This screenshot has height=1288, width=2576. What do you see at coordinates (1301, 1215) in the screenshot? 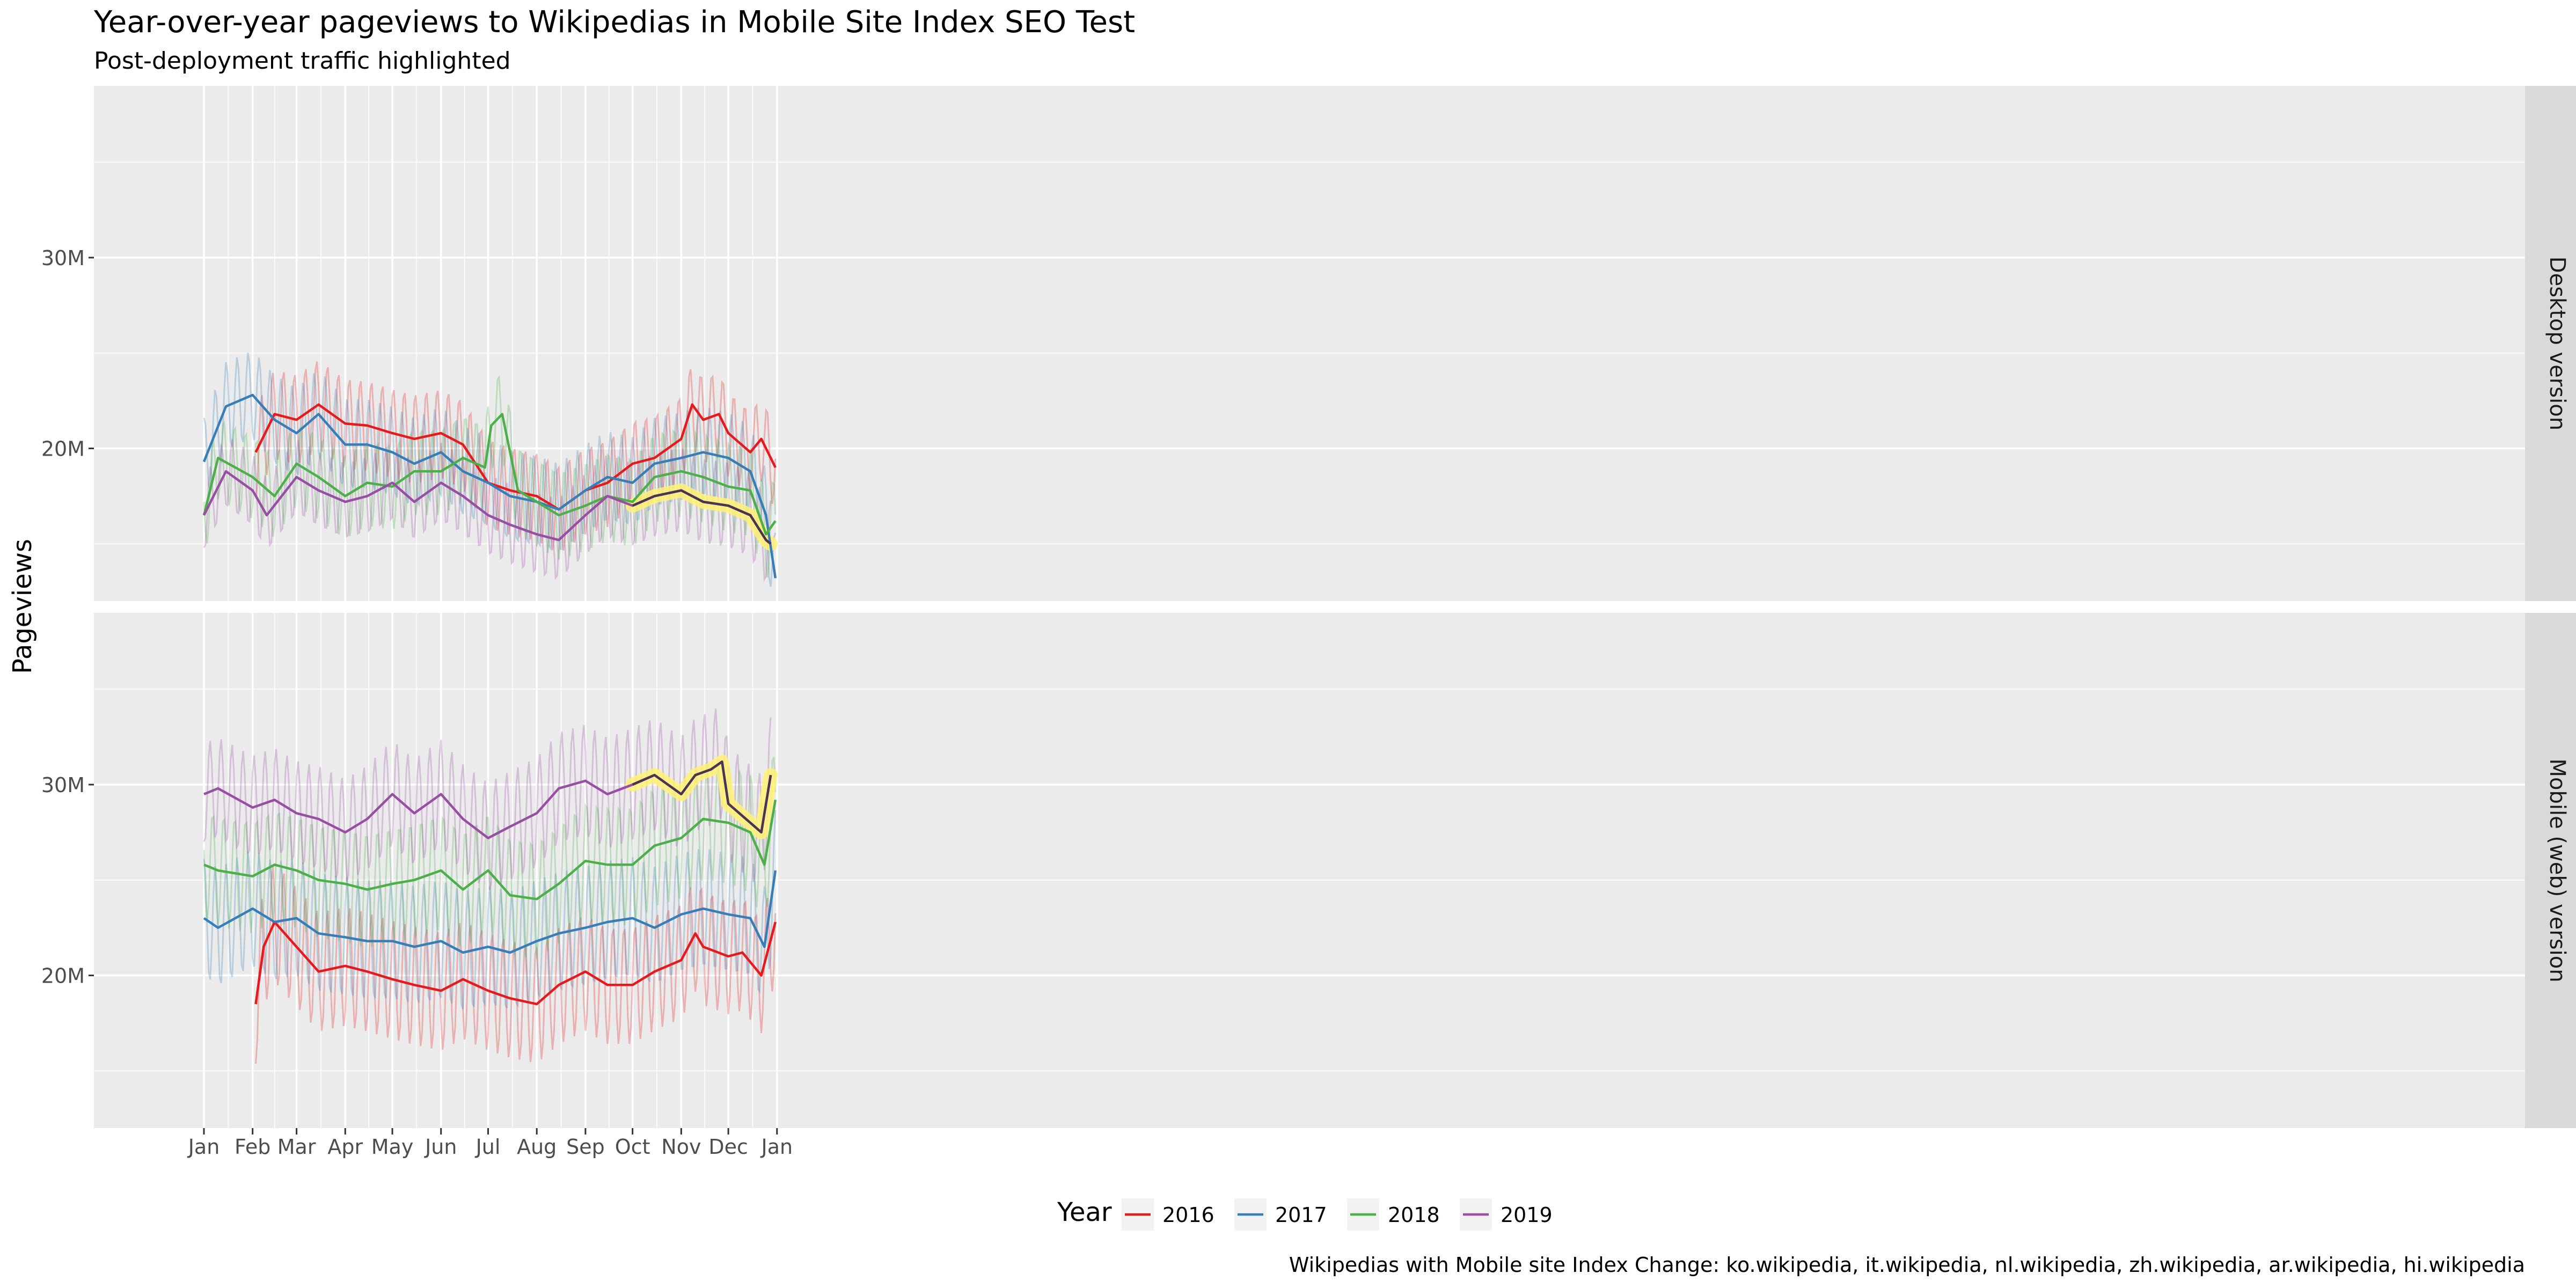
I see `legend-label: 2017` at bounding box center [1301, 1215].